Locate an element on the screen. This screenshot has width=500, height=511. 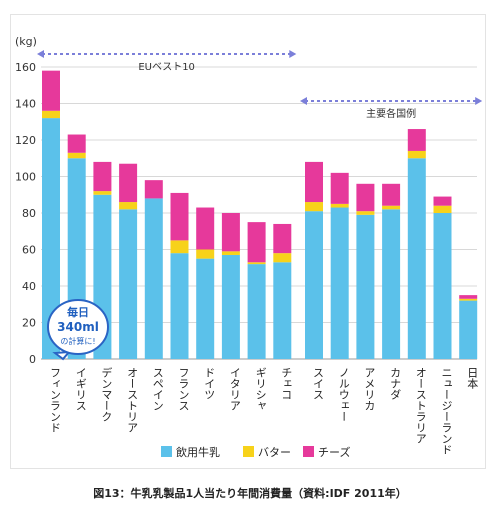
x-tick-label-2: デンマーク is located at coordinates (106, 394).